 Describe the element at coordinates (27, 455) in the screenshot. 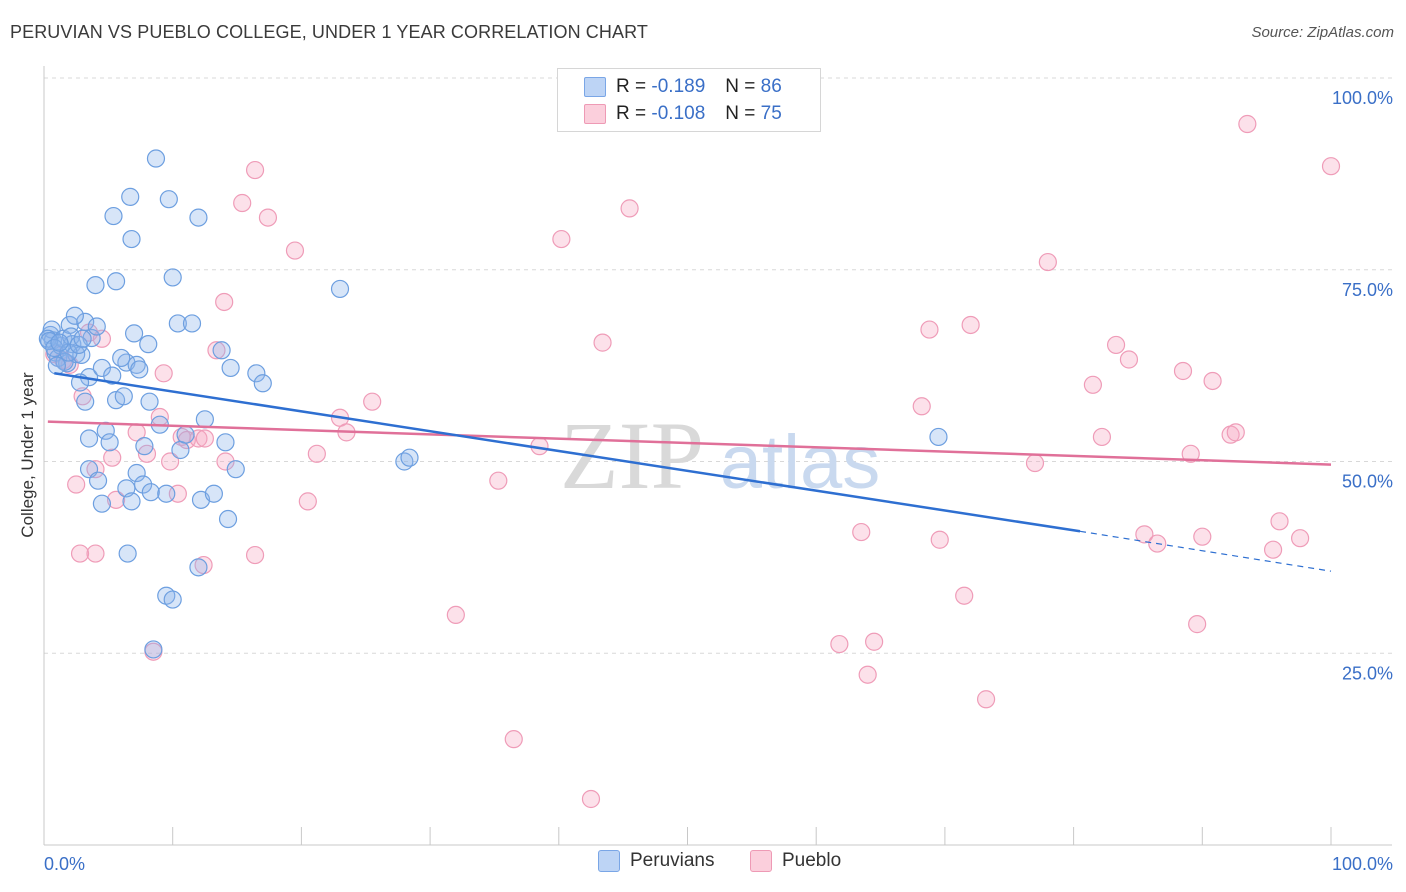

I see `y-axis-label: College, Under 1 year` at that location.